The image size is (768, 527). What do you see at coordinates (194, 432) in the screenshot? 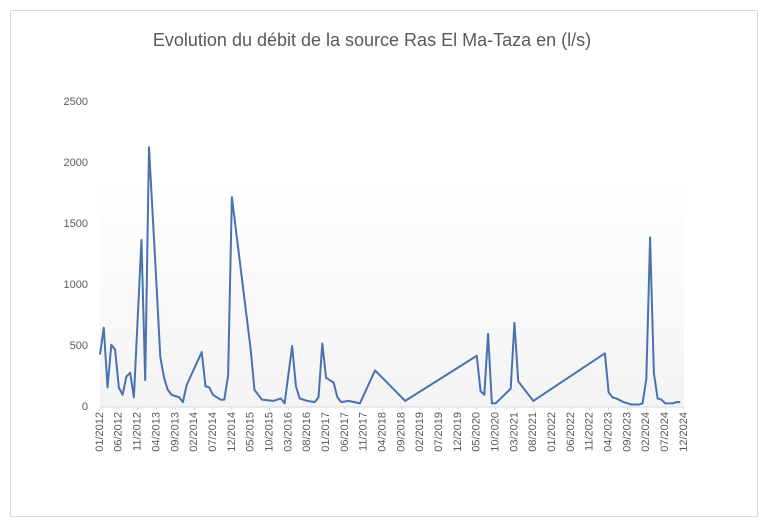
I see `x-tick-label: 02/2014` at bounding box center [194, 432].